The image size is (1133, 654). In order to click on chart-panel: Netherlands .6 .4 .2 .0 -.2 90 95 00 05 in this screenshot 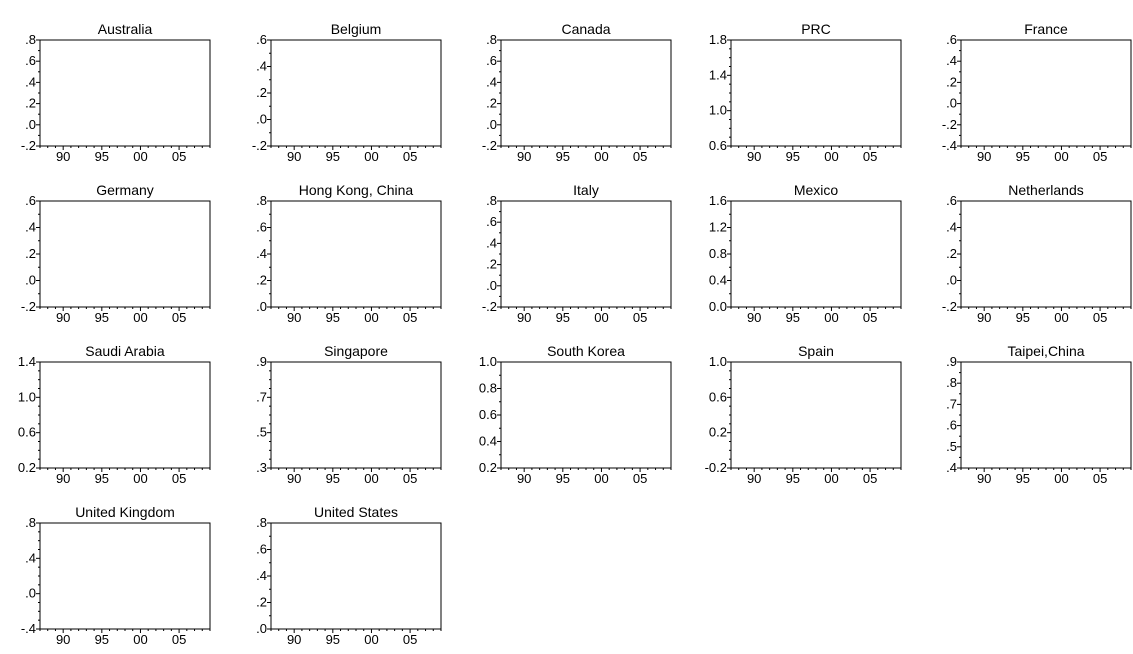, I will do `click(1037, 253)`.